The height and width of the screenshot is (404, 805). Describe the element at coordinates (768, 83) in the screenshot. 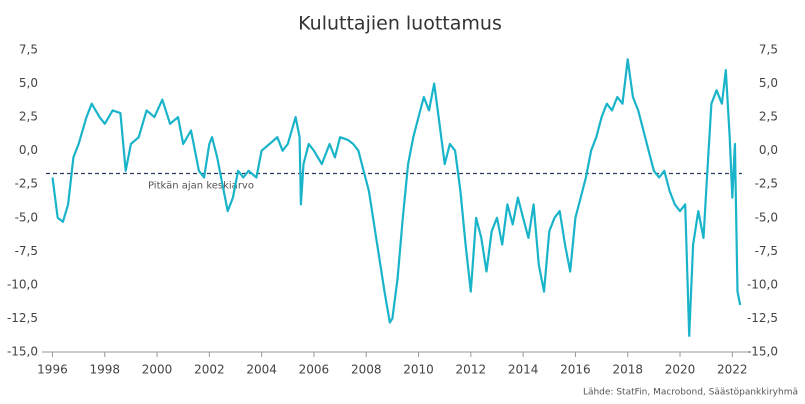

I see `y2-tick-label: 5,0` at that location.